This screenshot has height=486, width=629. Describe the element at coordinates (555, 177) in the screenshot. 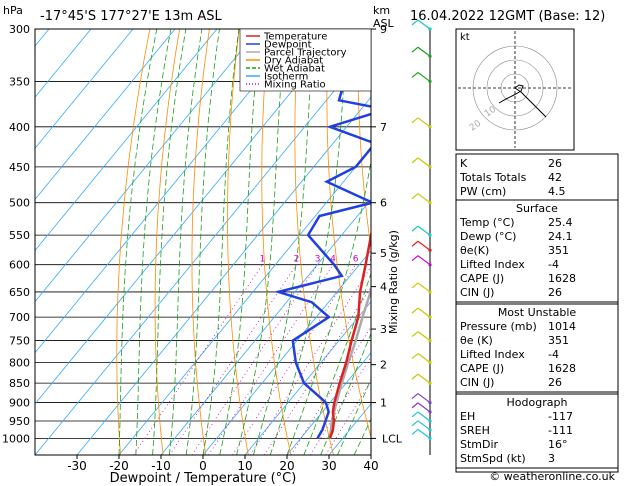

I see `index-value: 42` at that location.